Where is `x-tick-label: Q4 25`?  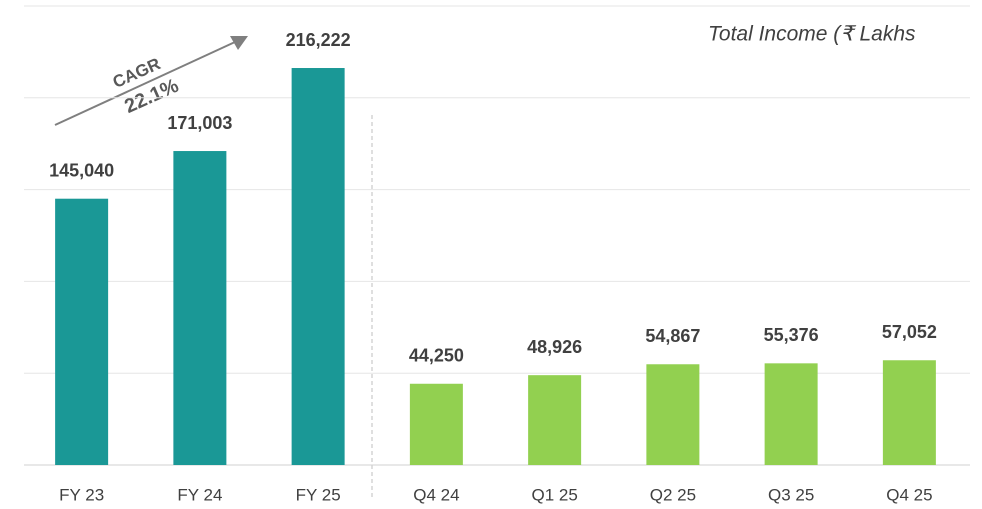 x-tick-label: Q4 25 is located at coordinates (909, 494).